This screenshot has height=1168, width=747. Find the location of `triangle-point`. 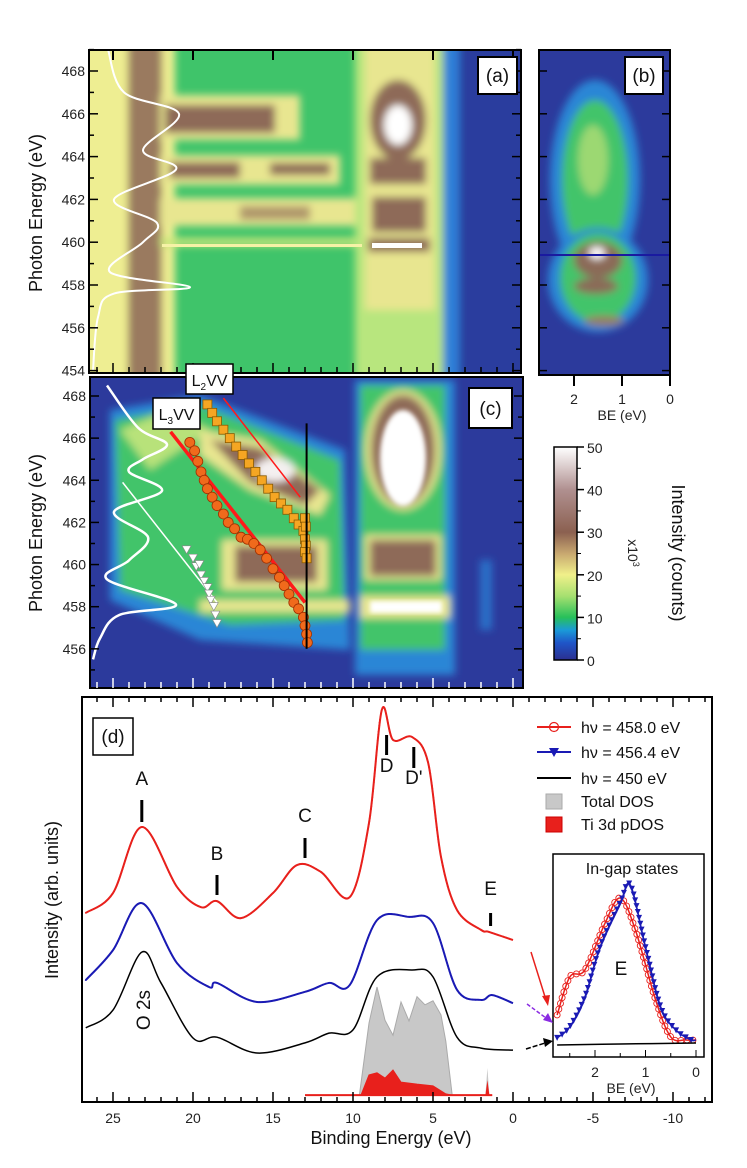

triangle-point is located at coordinates (213, 607).